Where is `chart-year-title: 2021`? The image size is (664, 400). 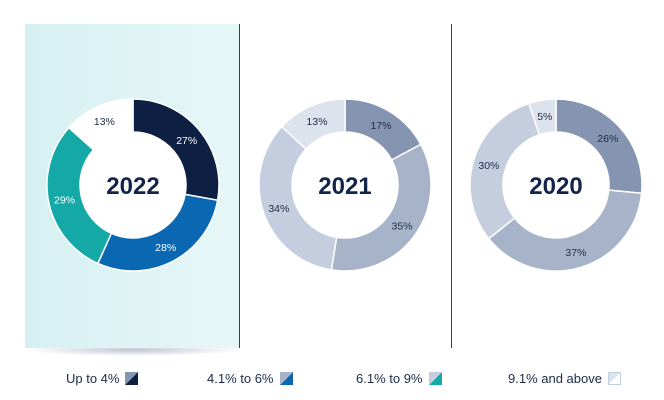 chart-year-title: 2021 is located at coordinates (344, 186).